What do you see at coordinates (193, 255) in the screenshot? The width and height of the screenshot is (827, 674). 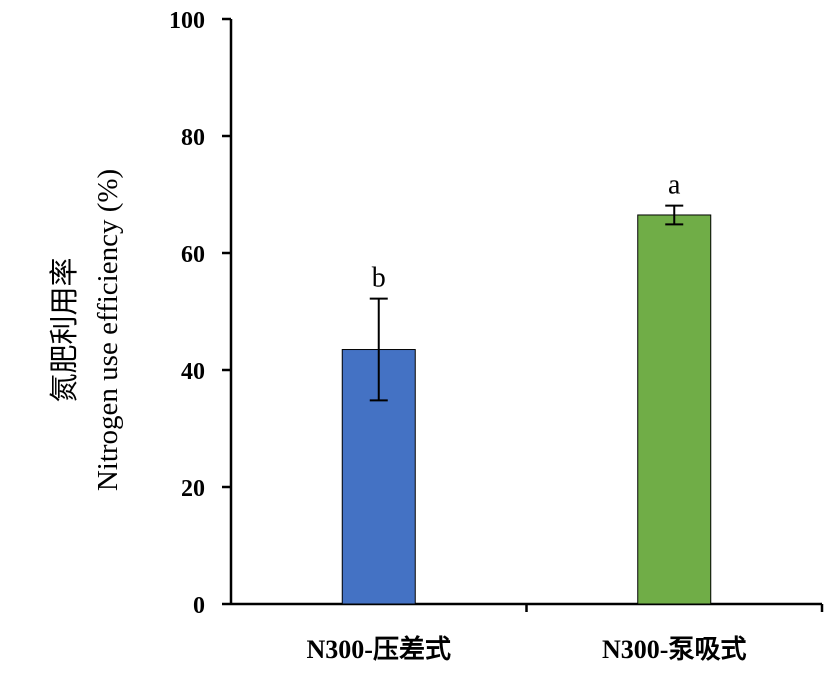 I see `y-tick-label: 60` at bounding box center [193, 255].